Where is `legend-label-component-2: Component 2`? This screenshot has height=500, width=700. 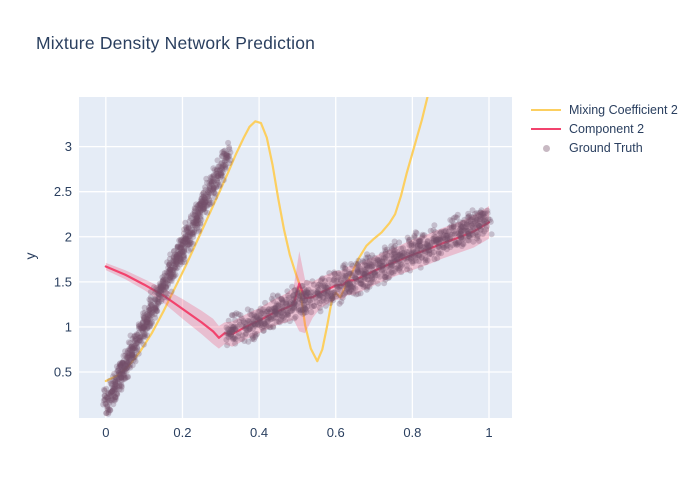 legend-label-component-2: Component 2 is located at coordinates (607, 129).